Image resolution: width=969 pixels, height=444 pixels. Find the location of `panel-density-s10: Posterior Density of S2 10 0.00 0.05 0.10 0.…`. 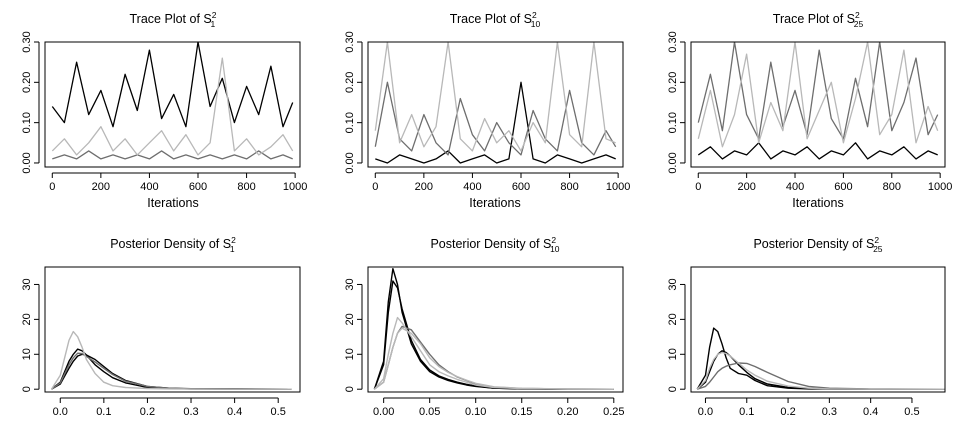

panel-density-s10: Posterior Density of S2 10 0.00 0.05 0.10 0.… is located at coordinates (484, 326).